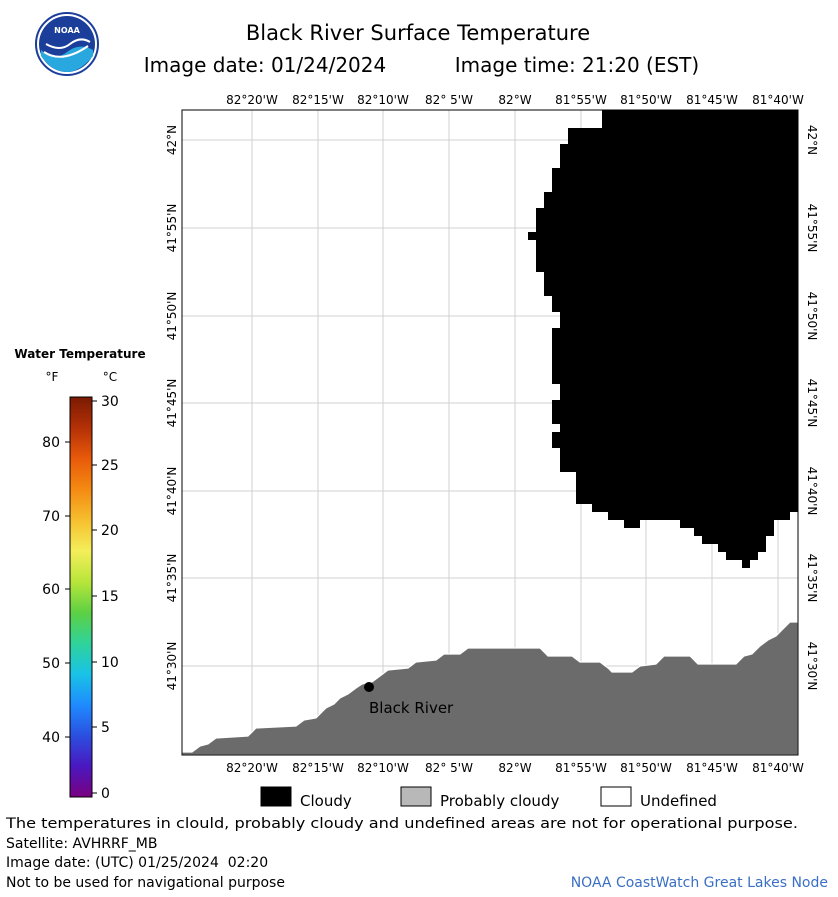 The height and width of the screenshot is (897, 838). What do you see at coordinates (79, 354) in the screenshot?
I see `colorbar-title: Water Temperature` at bounding box center [79, 354].